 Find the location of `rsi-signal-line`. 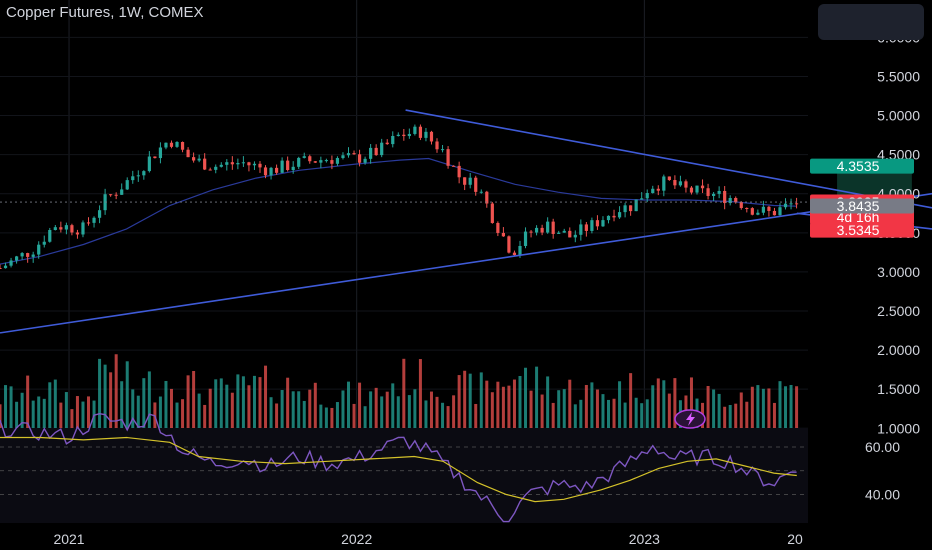

rsi-signal-line is located at coordinates (398, 469).